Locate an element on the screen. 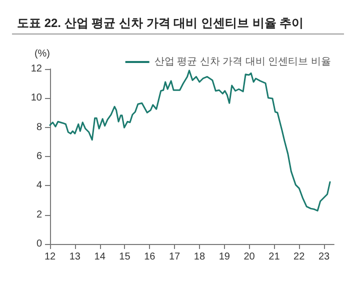 This screenshot has height=283, width=356. legend-label: 산업 평균 신차 가격 대비 인센티브 비율 is located at coordinates (242, 62).